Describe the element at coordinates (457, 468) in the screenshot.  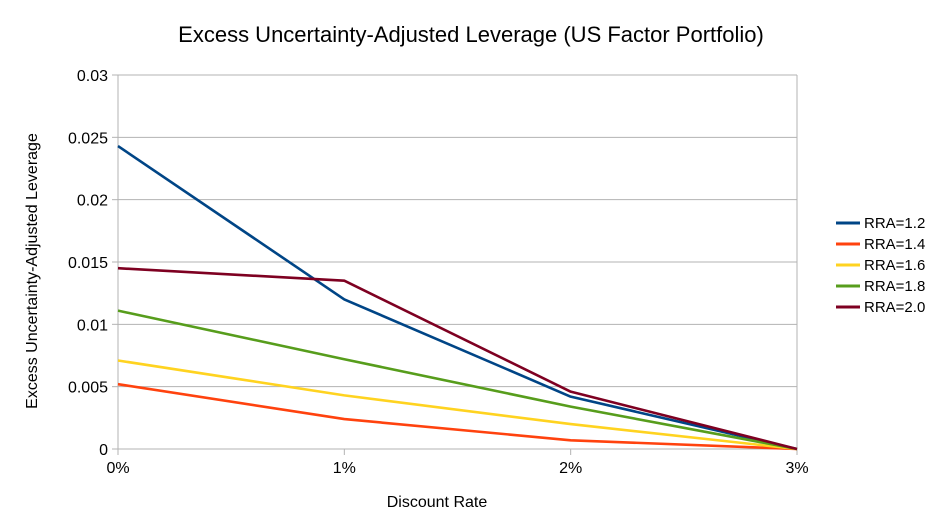
I see `x-tick-labels: 0% 1% 2% 3%` at that location.